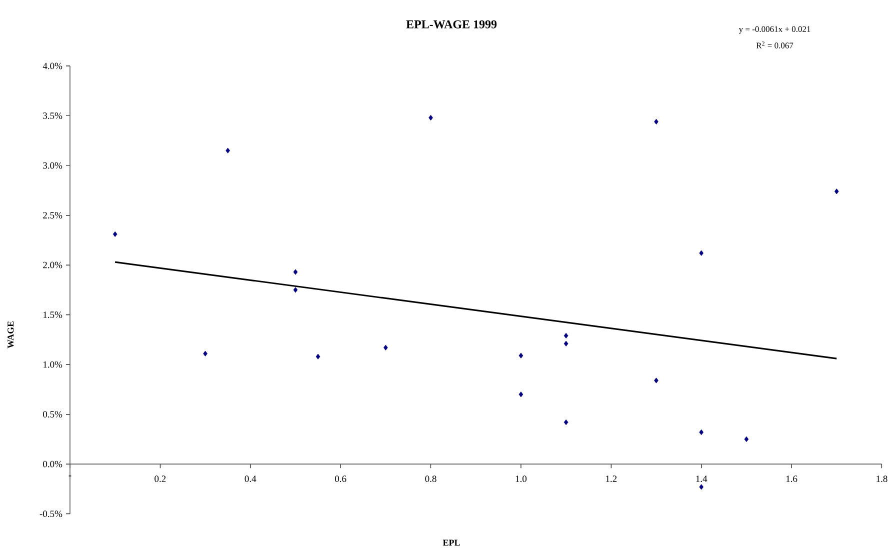  I want to click on x-tick-label: 1.2, so click(611, 479).